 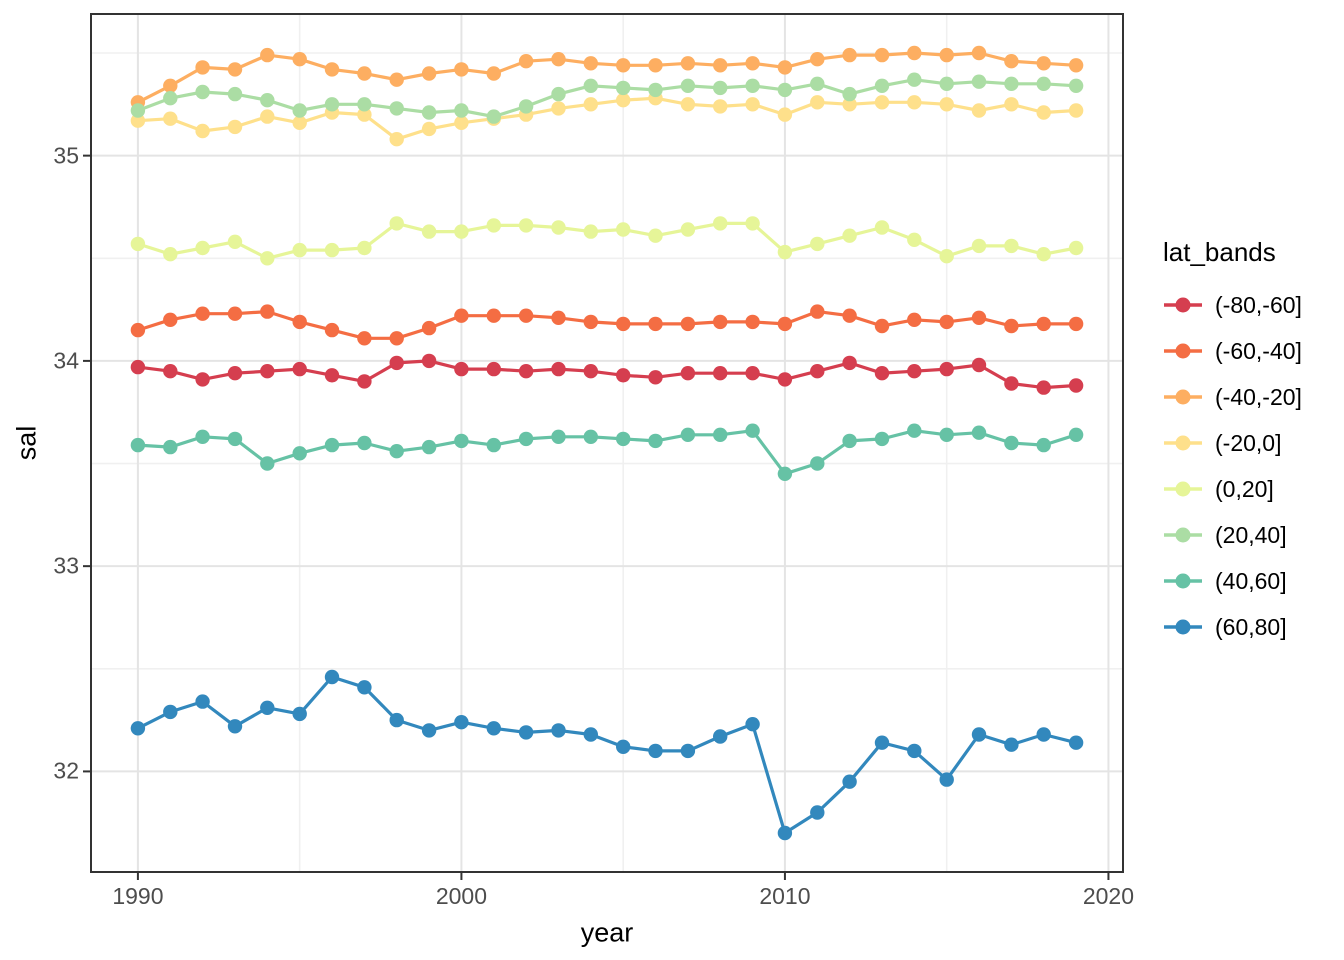 I want to click on y-tick-label: 34, so click(x=66, y=360).